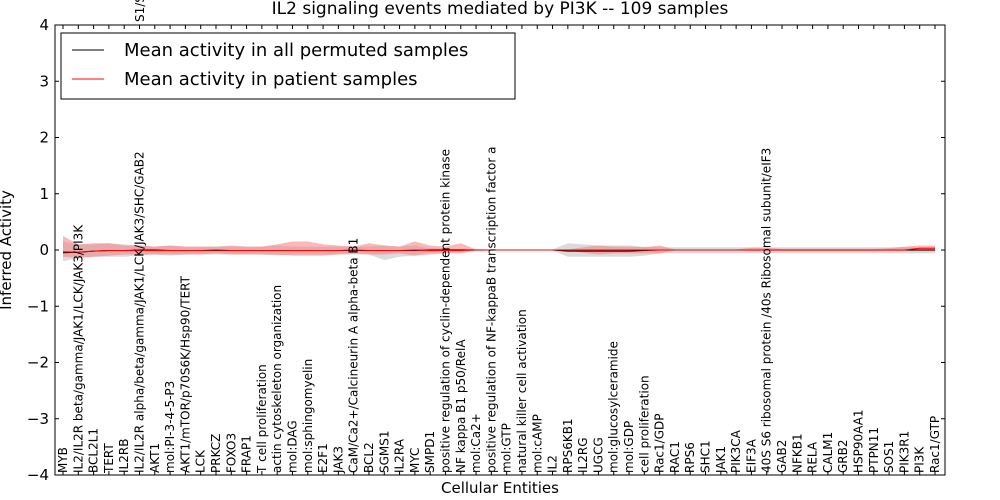 Image resolution: width=1000 pixels, height=500 pixels. What do you see at coordinates (736, 451) in the screenshot?
I see `category-label: PIK3CA` at bounding box center [736, 451].